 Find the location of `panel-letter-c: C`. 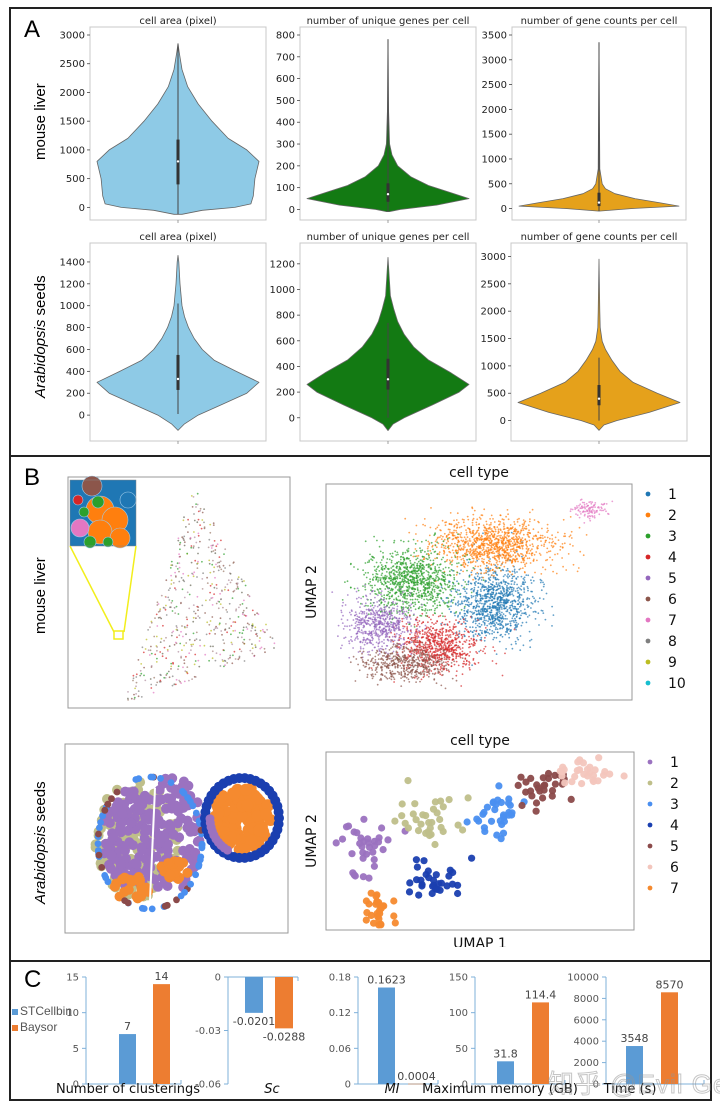

panel-letter-c: C is located at coordinates (33, 979).